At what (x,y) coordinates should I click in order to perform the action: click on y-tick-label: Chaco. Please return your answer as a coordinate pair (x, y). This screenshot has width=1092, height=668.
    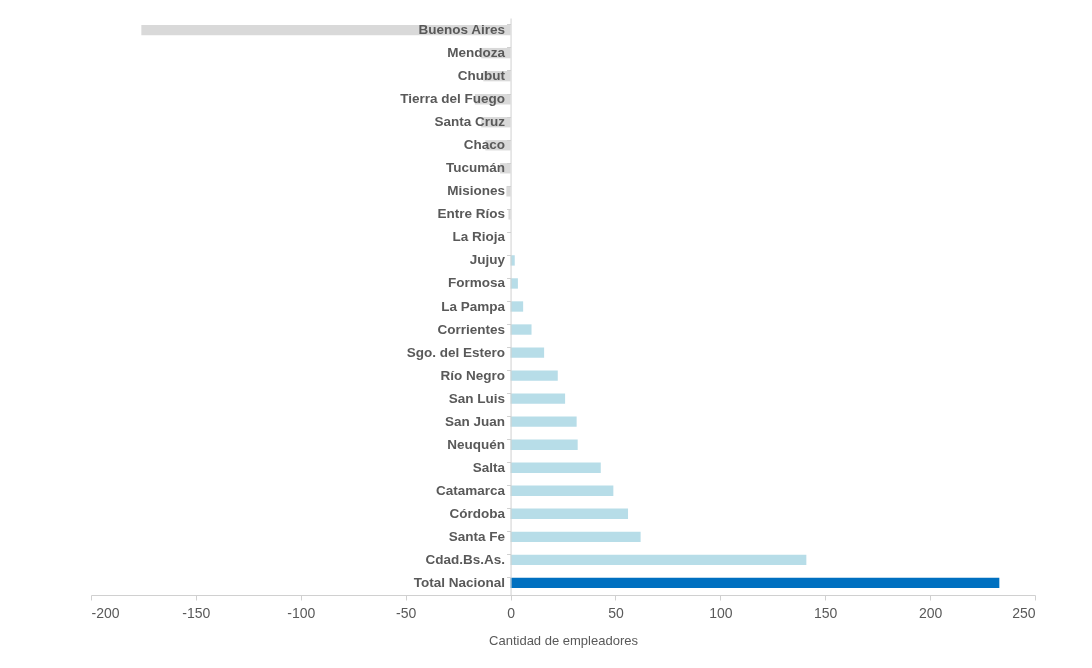
    Looking at the image, I should click on (484, 145).